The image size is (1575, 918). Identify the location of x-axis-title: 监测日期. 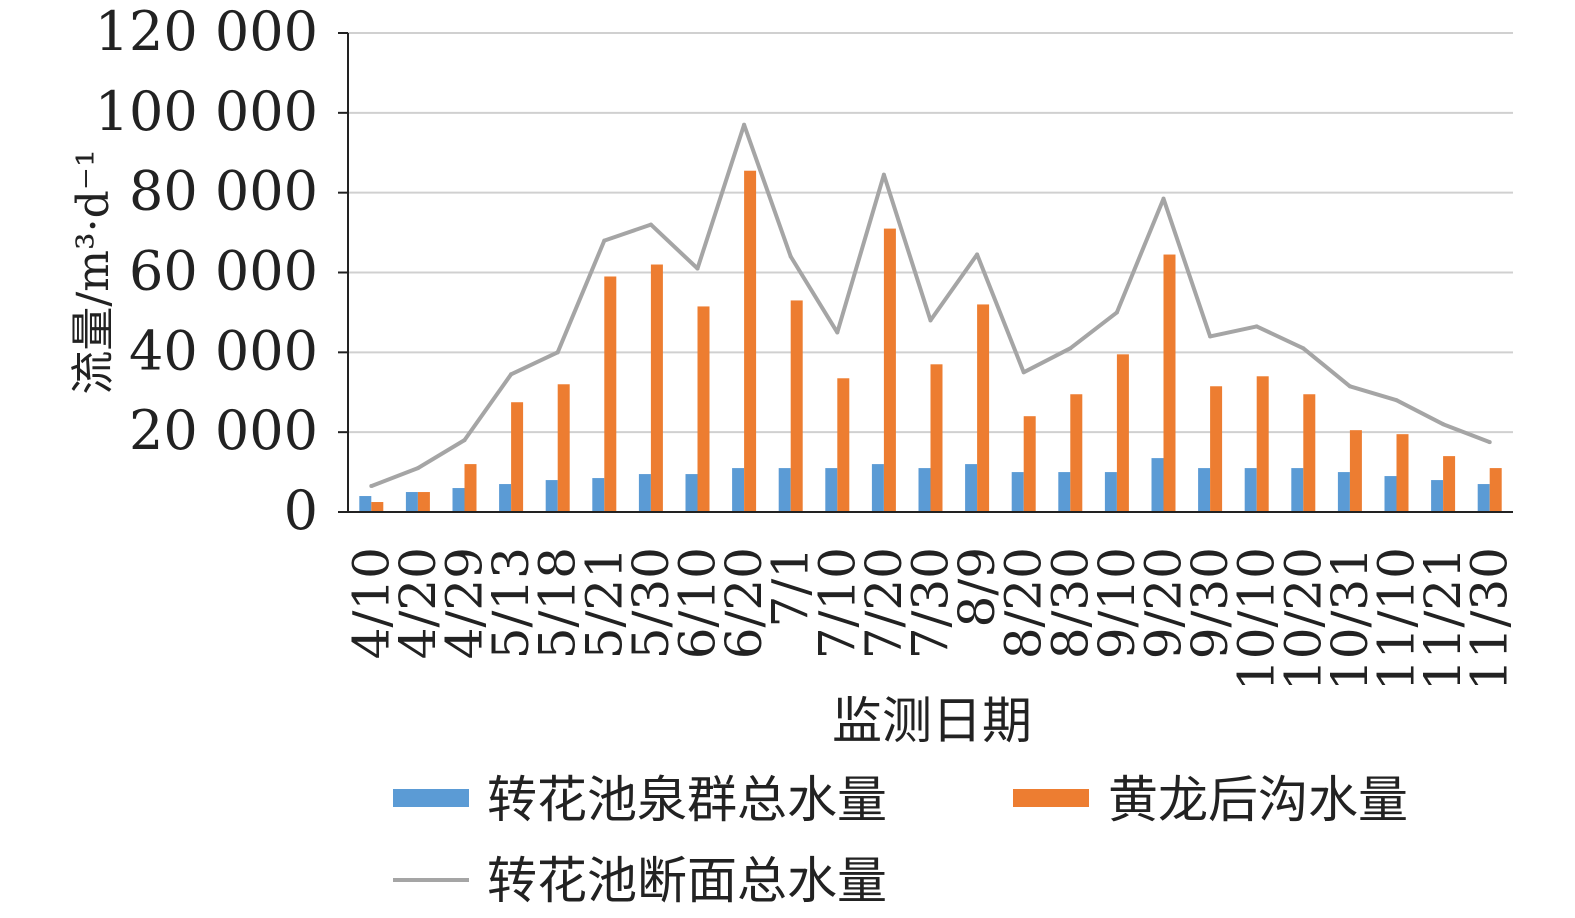
(932, 721).